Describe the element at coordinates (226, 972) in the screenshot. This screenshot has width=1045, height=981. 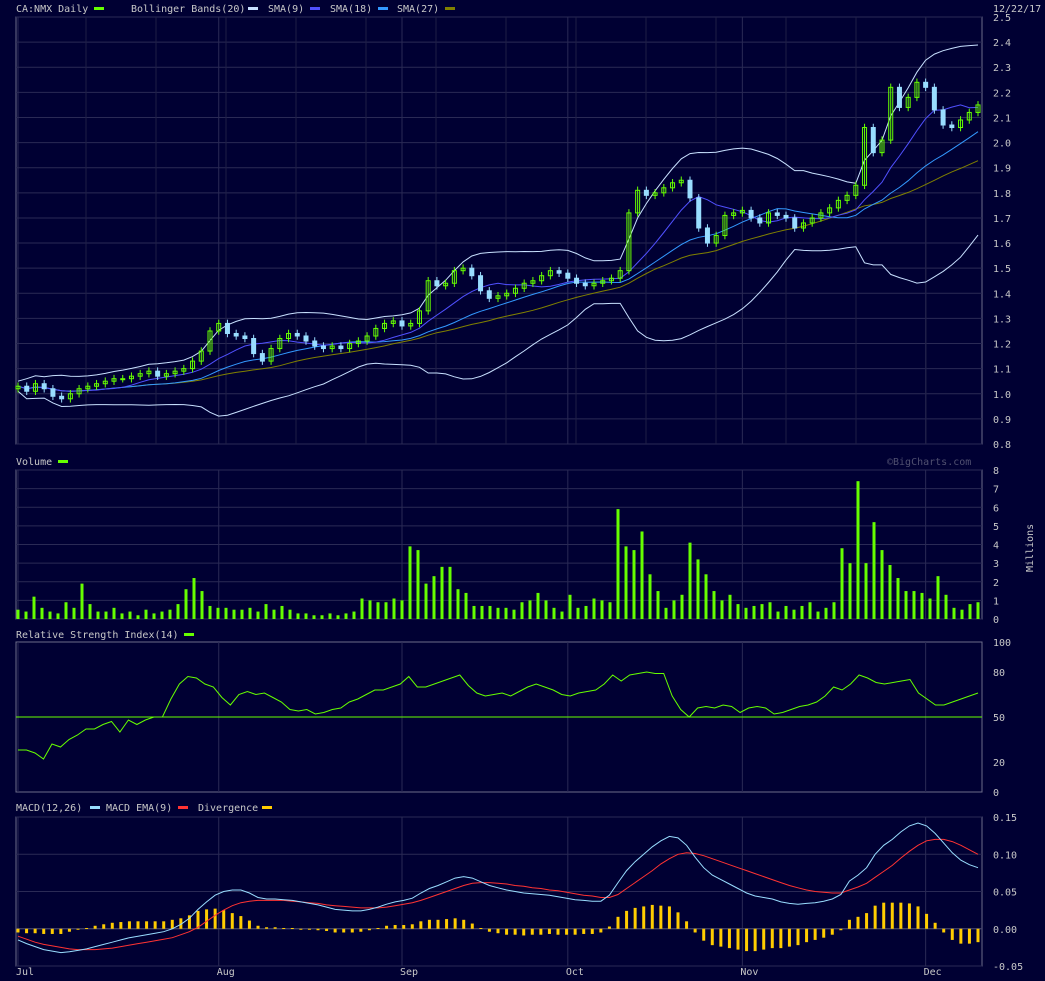
I see `month-label: Aug` at that location.